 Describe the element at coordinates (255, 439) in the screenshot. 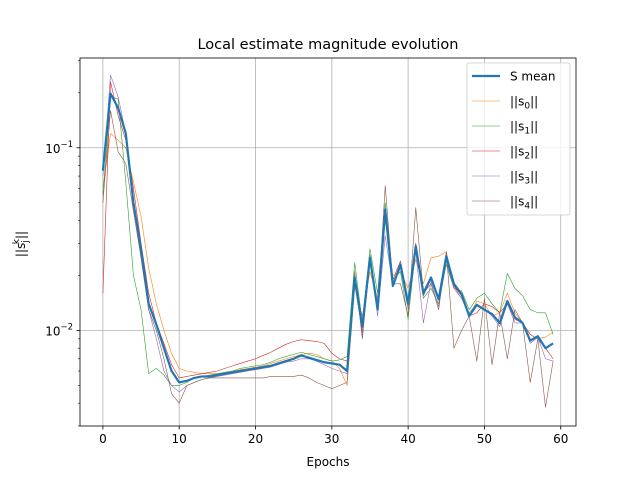

I see `x-tick-label: 20` at that location.